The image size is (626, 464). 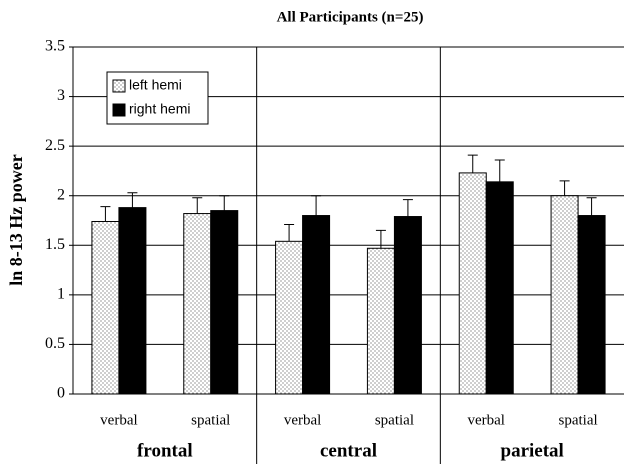 What do you see at coordinates (55, 343) in the screenshot?
I see `y-tick-label: 0.5` at bounding box center [55, 343].